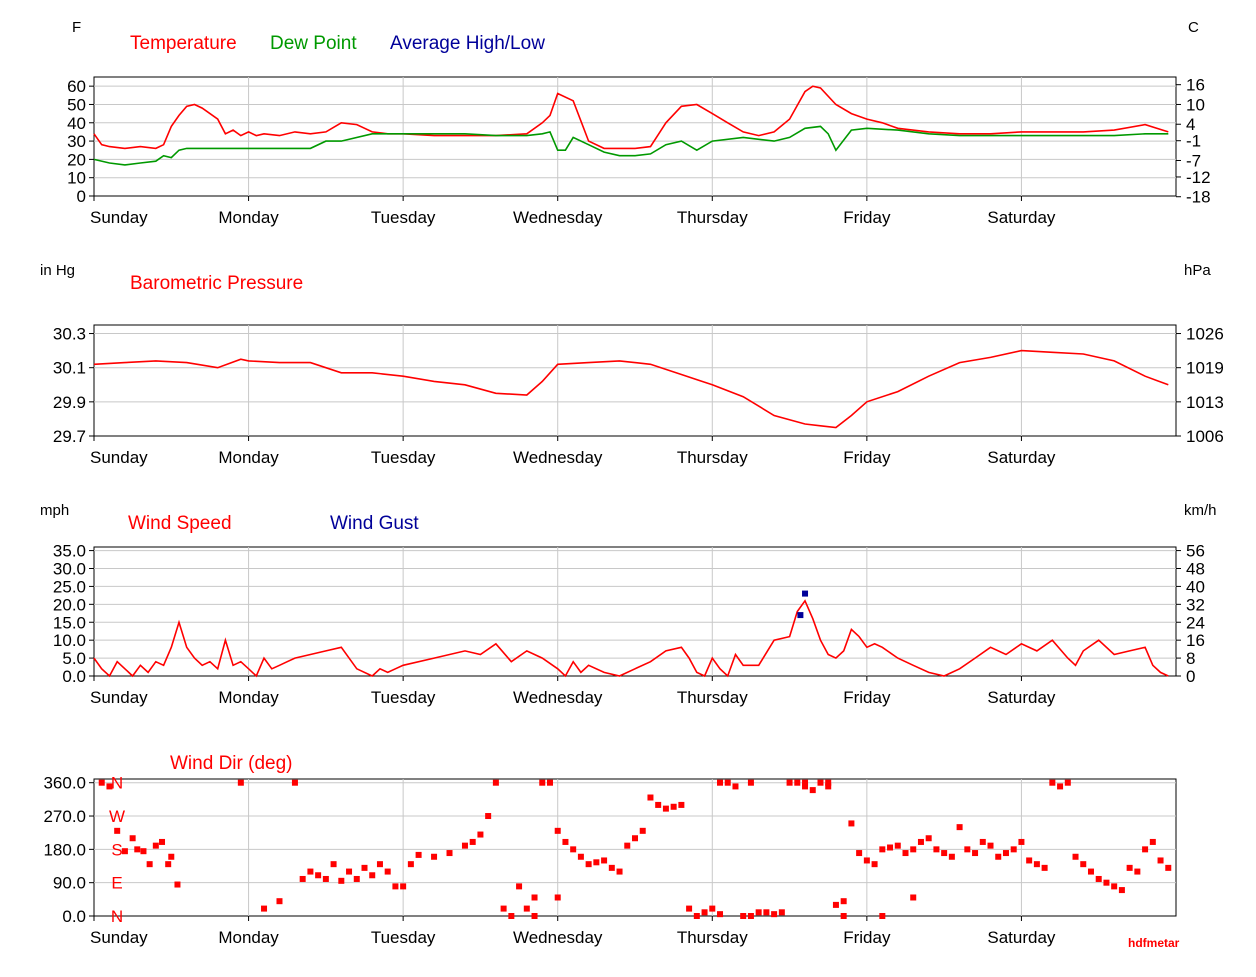  What do you see at coordinates (1195, 586) in the screenshot?
I see `right-tick-label: 40` at bounding box center [1195, 586].